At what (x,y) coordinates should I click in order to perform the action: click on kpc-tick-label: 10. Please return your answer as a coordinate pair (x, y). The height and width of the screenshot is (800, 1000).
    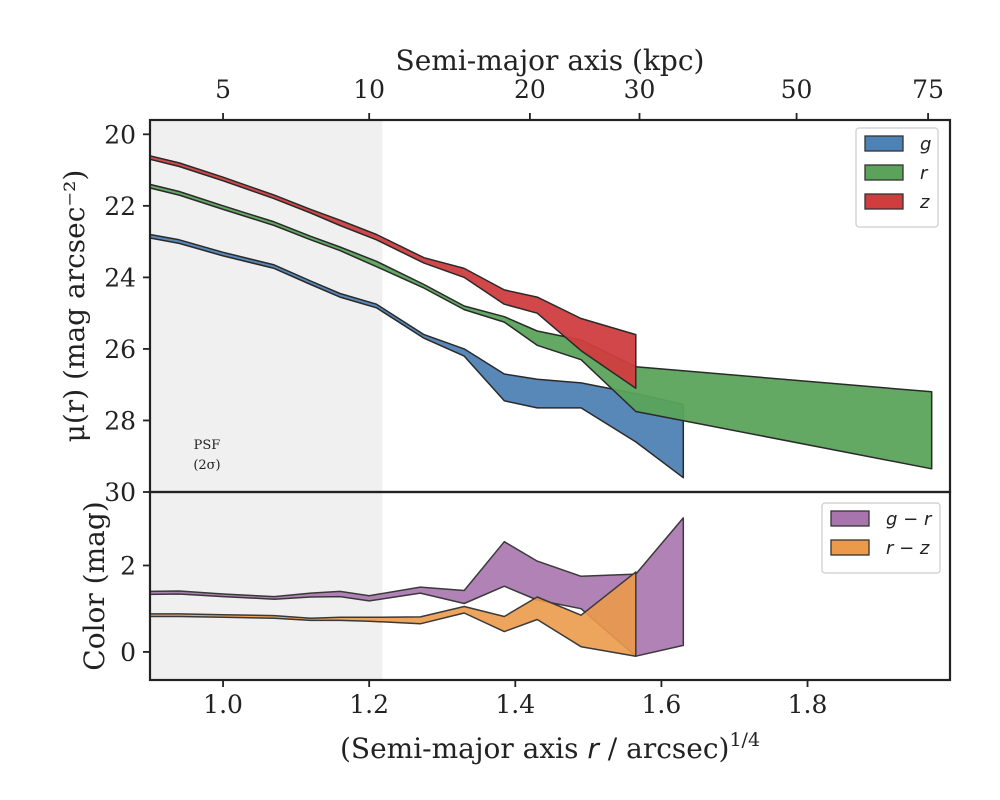
    Looking at the image, I should click on (369, 89).